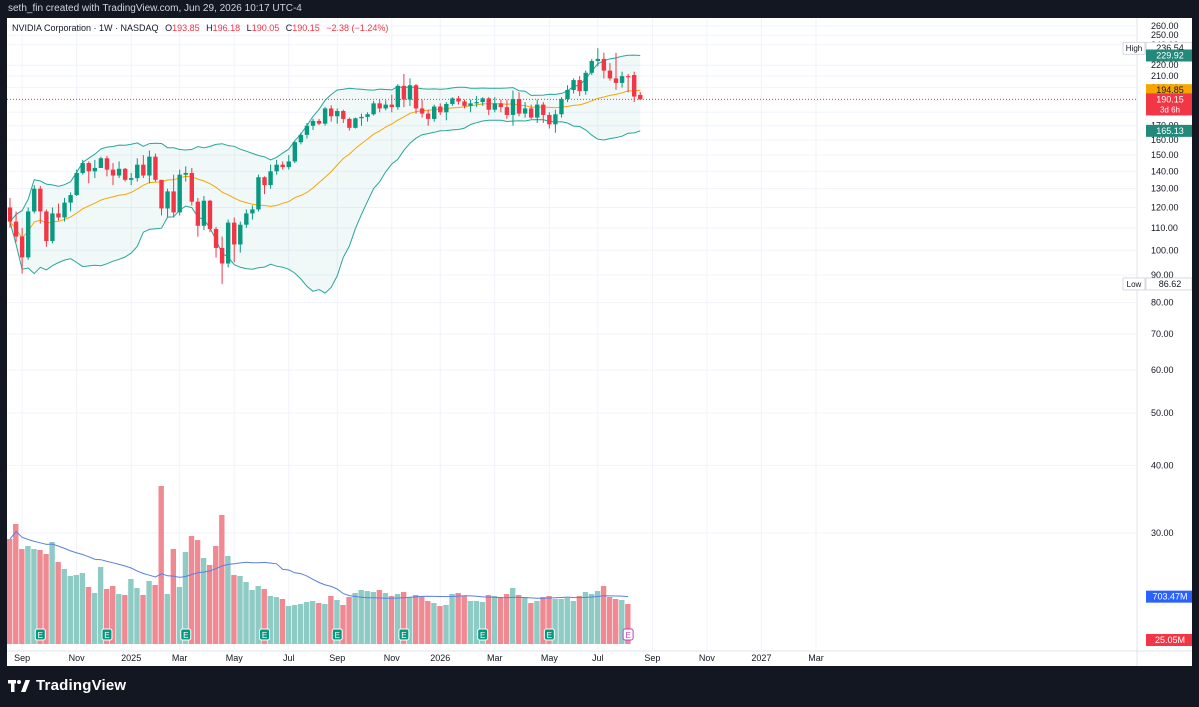 The image size is (1199, 707). What do you see at coordinates (1162, 334) in the screenshot?
I see `y-tick-label: 70.00` at bounding box center [1162, 334].